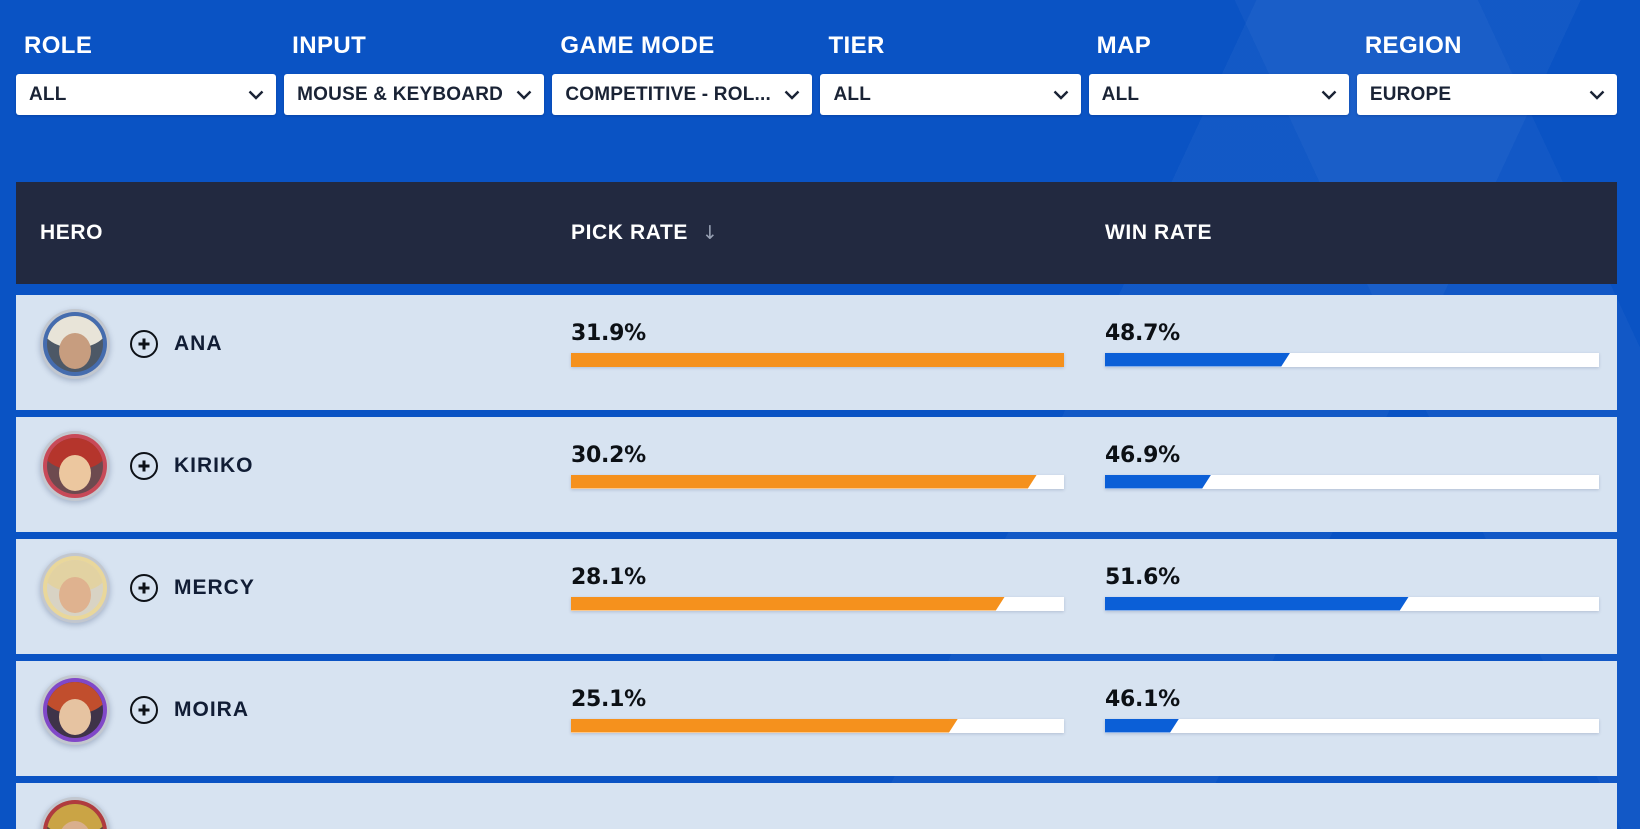 This screenshot has width=1640, height=829. Describe the element at coordinates (1124, 45) in the screenshot. I see `filter-map-label: MAP` at that location.